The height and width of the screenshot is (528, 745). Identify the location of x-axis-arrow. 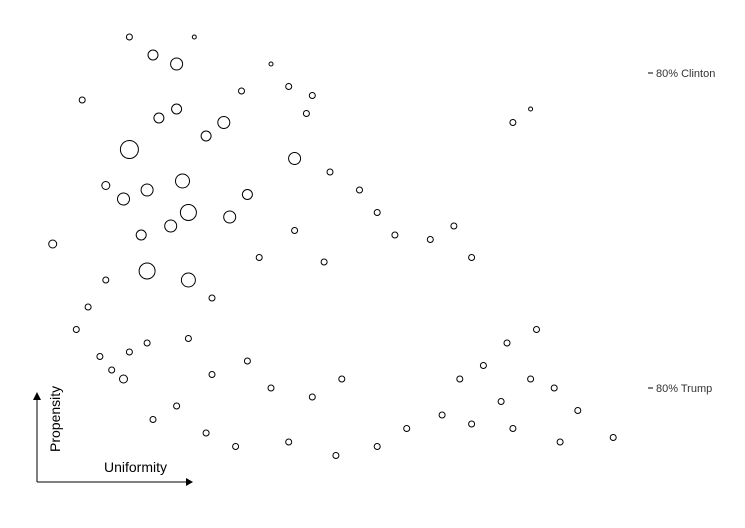
(115, 482).